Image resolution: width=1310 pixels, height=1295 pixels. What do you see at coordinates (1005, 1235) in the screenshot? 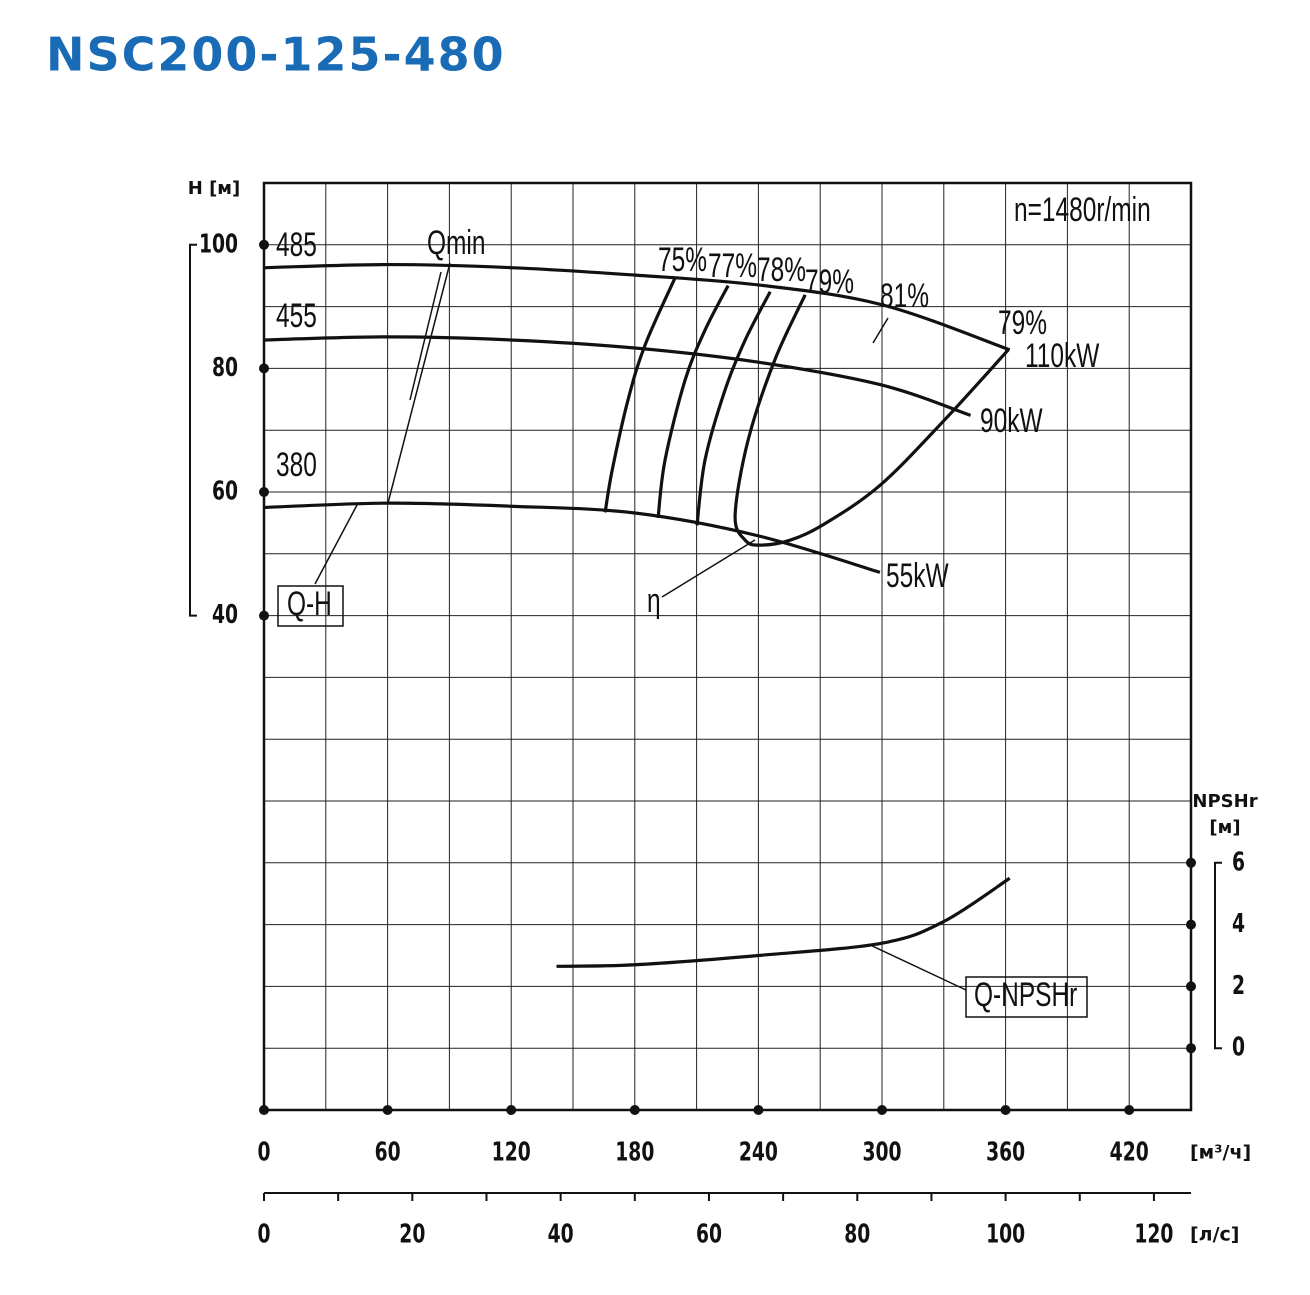
I see `x2-tick-label: 100` at bounding box center [1005, 1235].